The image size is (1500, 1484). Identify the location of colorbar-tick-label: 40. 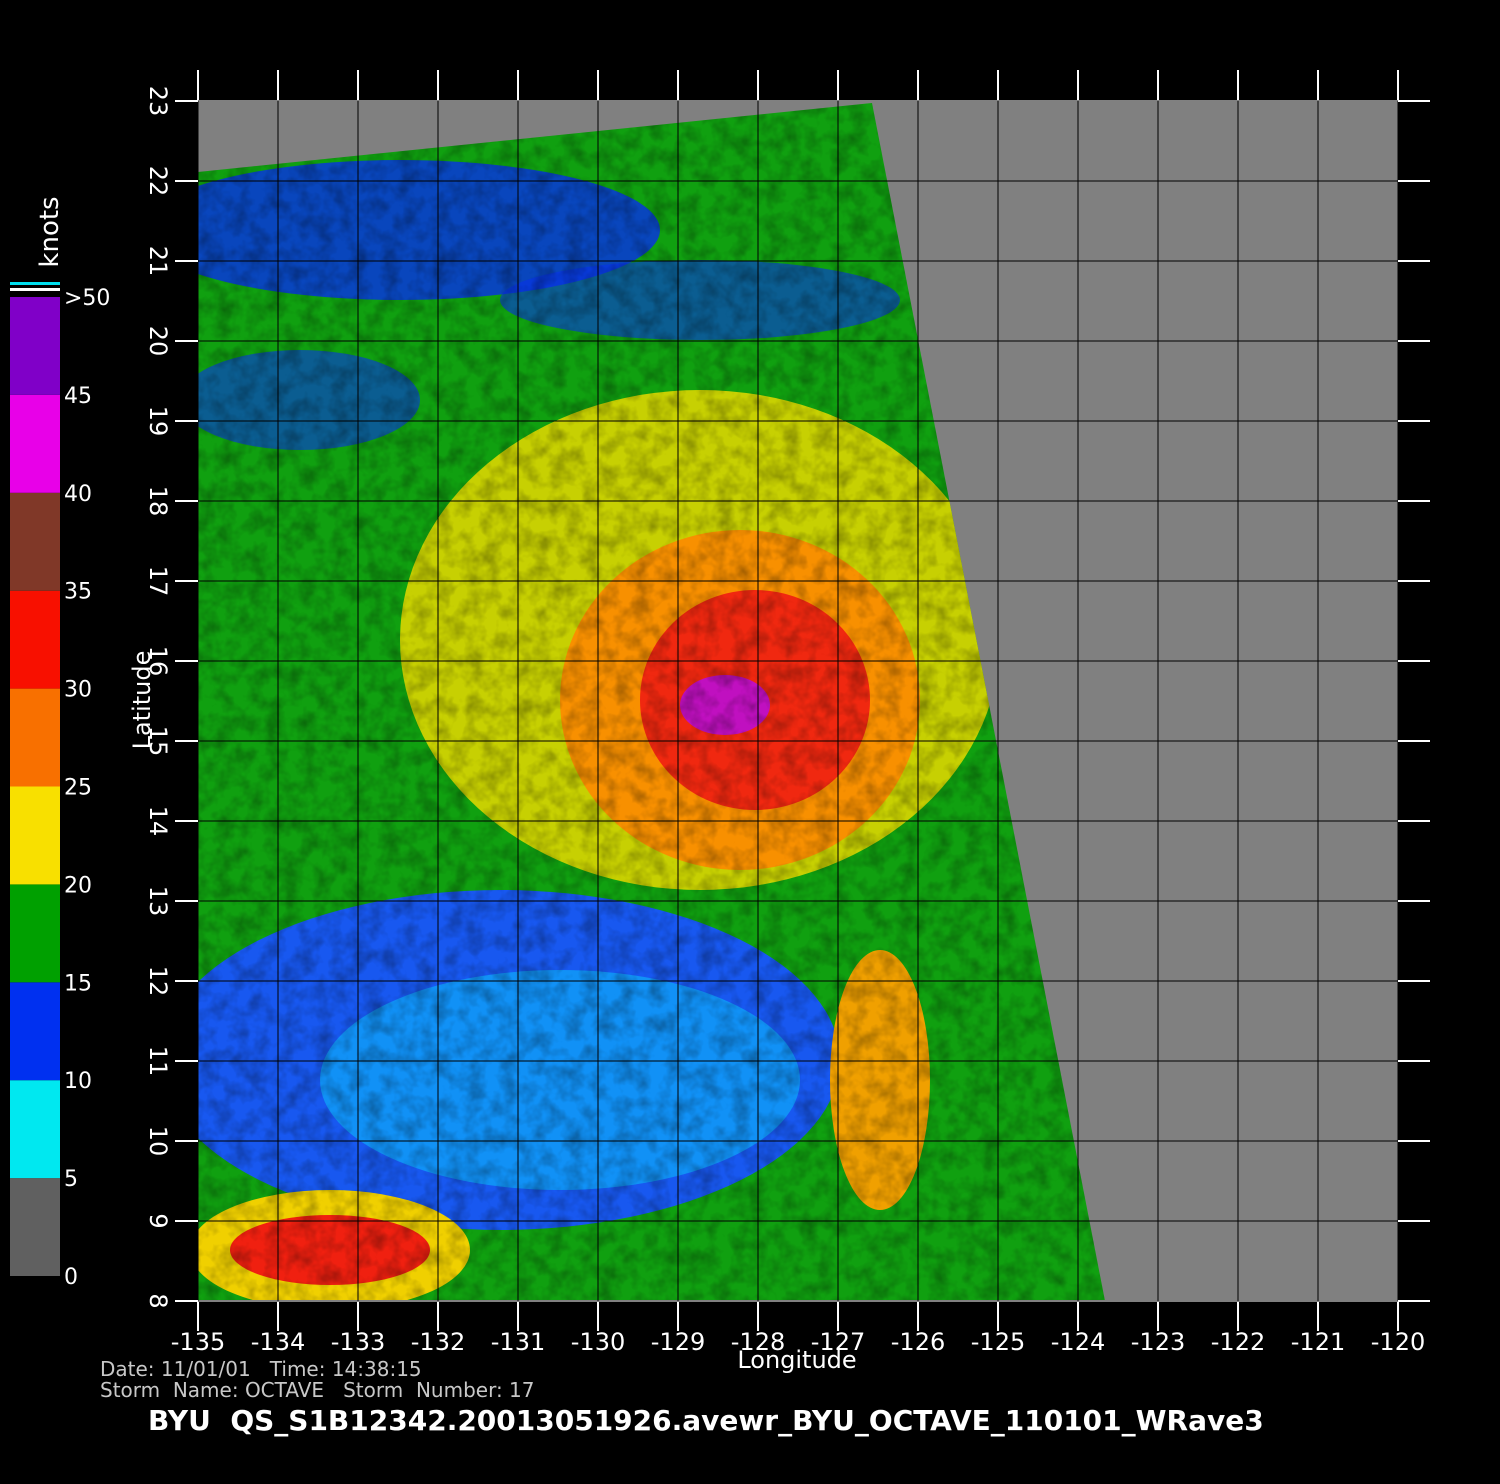
(78, 494).